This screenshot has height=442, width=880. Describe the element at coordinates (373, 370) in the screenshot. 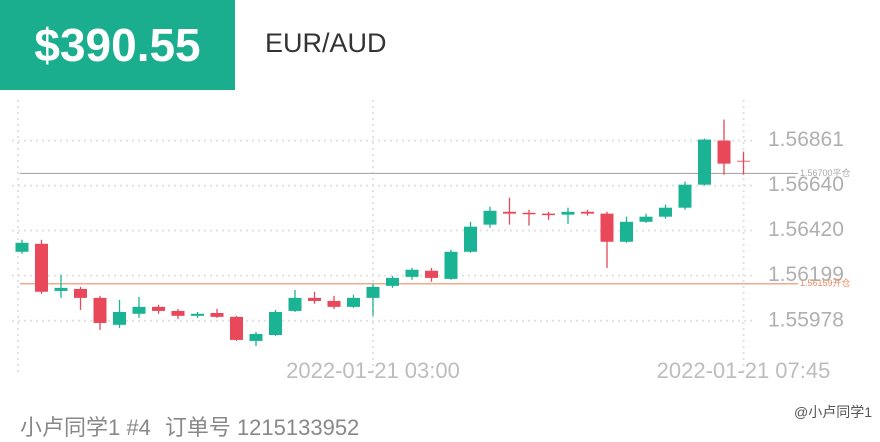

I see `x-tick-label: 2022-01-21 03:00` at that location.